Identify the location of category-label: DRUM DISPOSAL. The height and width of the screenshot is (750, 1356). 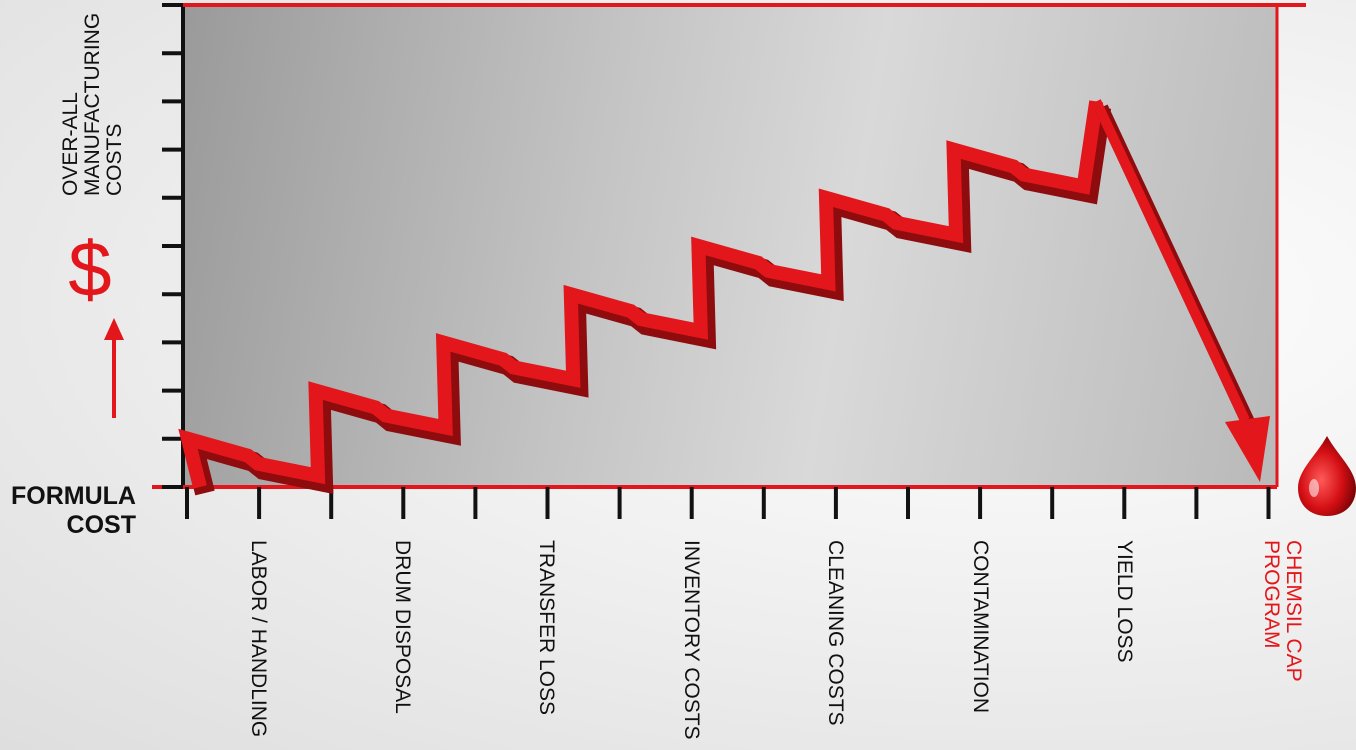
(402, 627).